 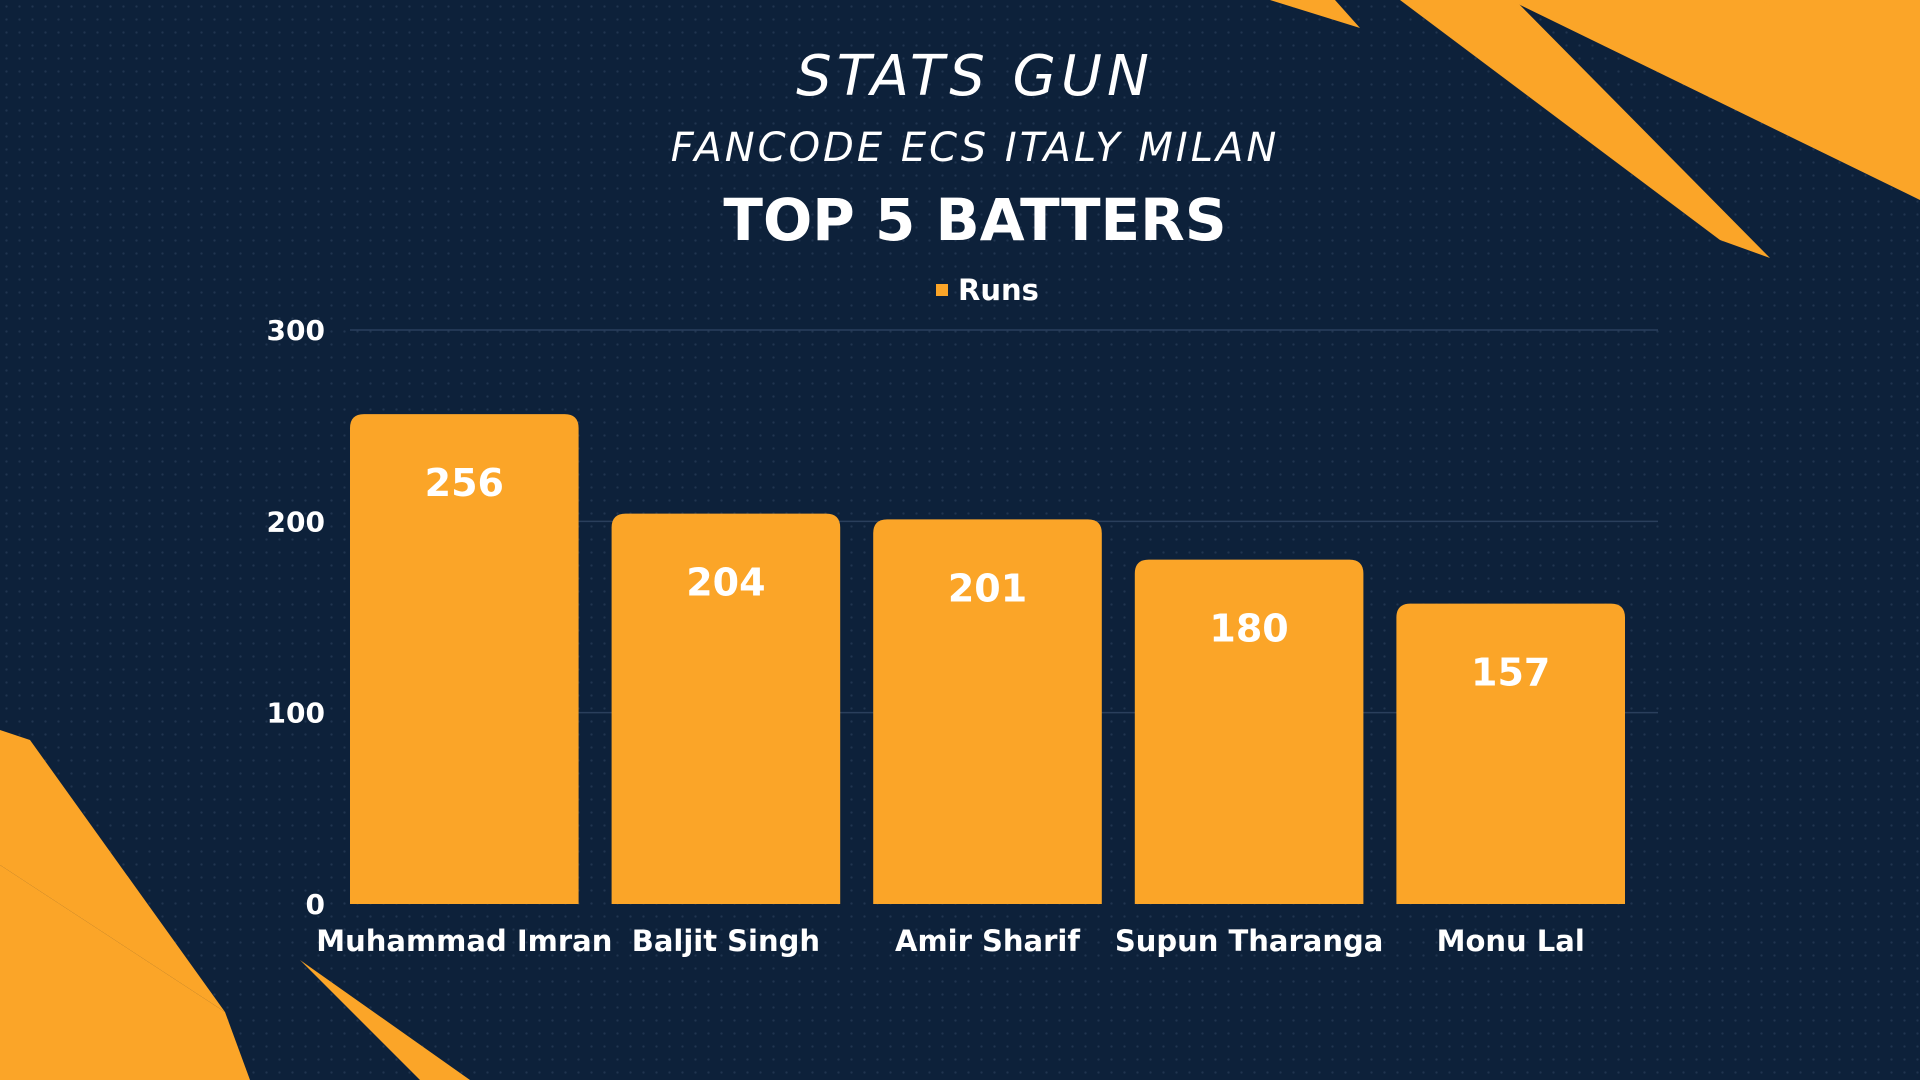 What do you see at coordinates (987, 588) in the screenshot?
I see `bar-value-label: 201` at bounding box center [987, 588].